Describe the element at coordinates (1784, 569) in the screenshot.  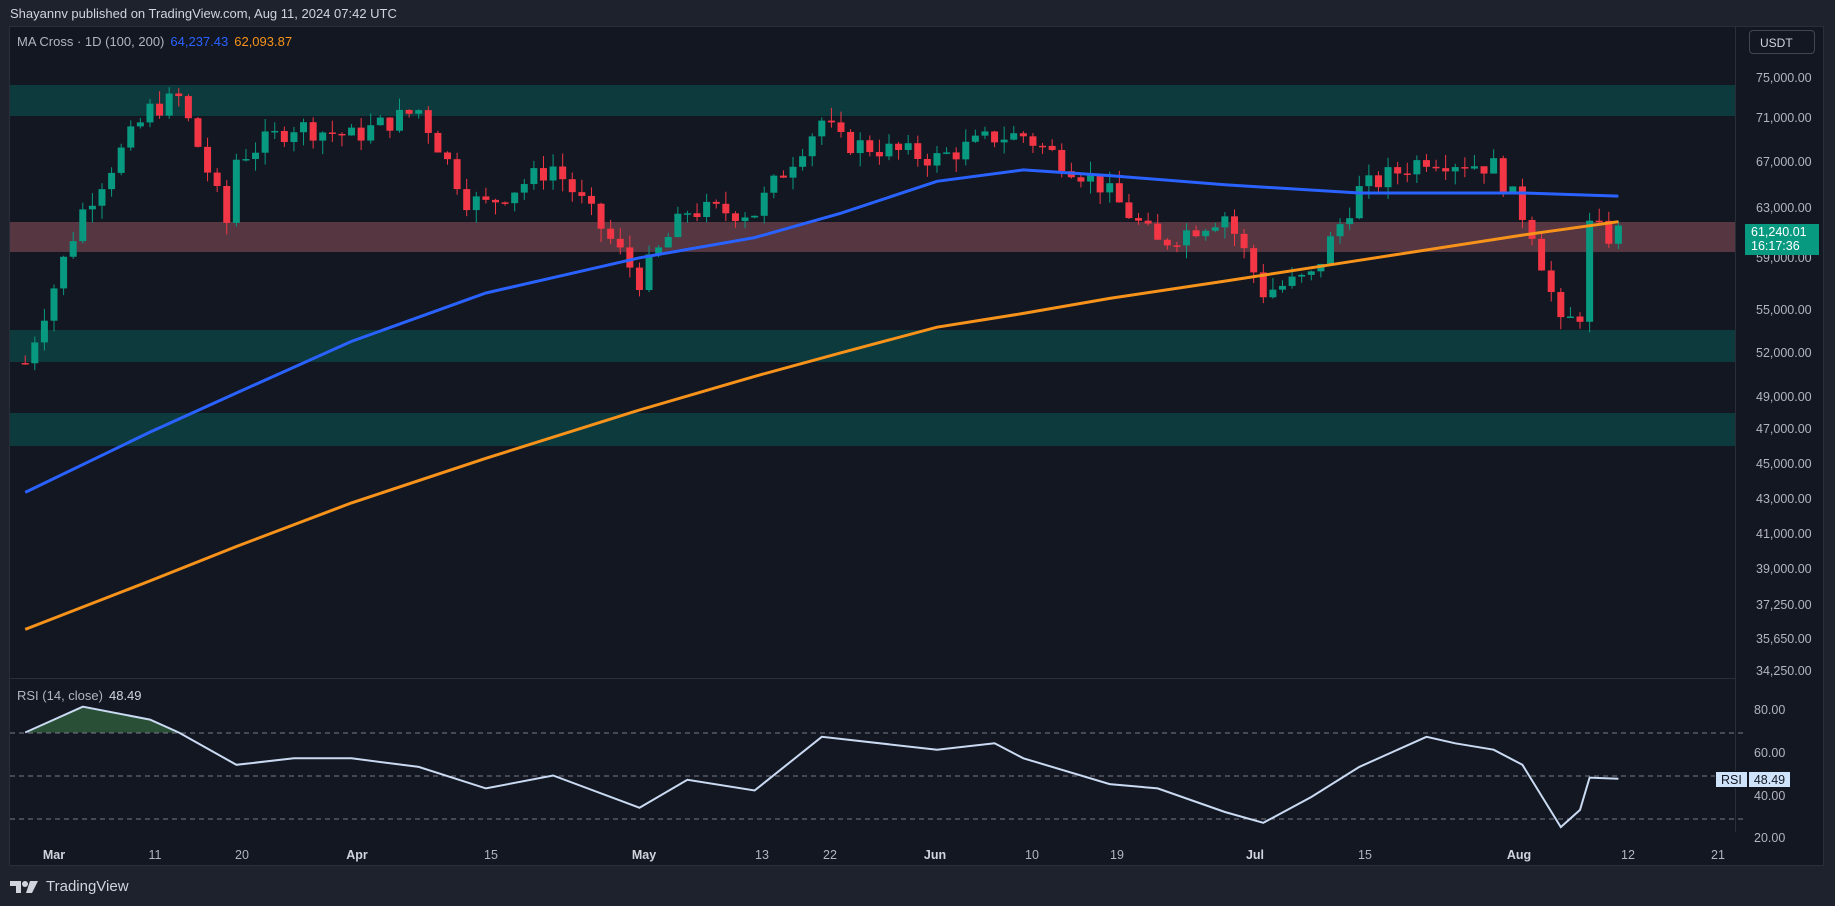
I see `price-axis-label: 39,000.00` at that location.